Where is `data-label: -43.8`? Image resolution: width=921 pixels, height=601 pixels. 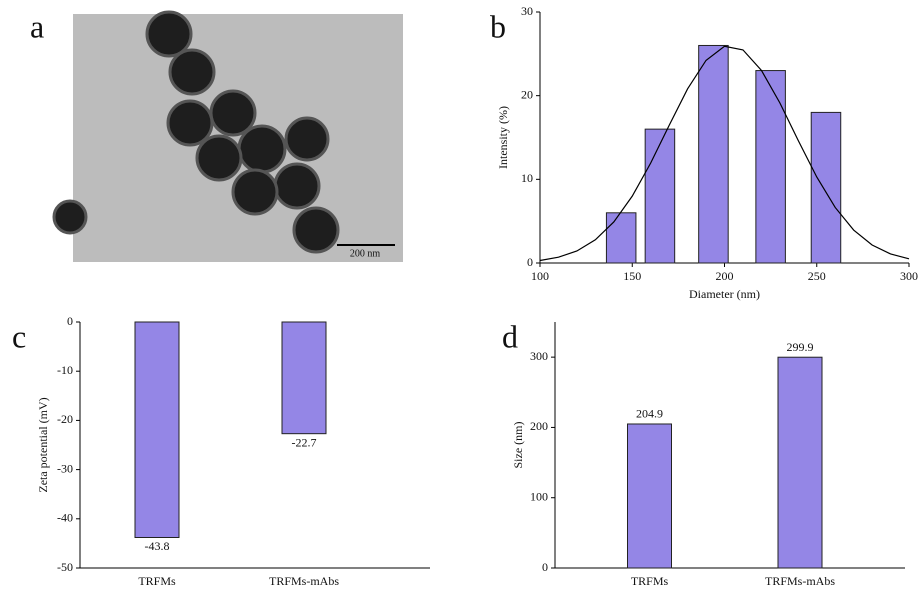 data-label: -43.8 is located at coordinates (157, 546).